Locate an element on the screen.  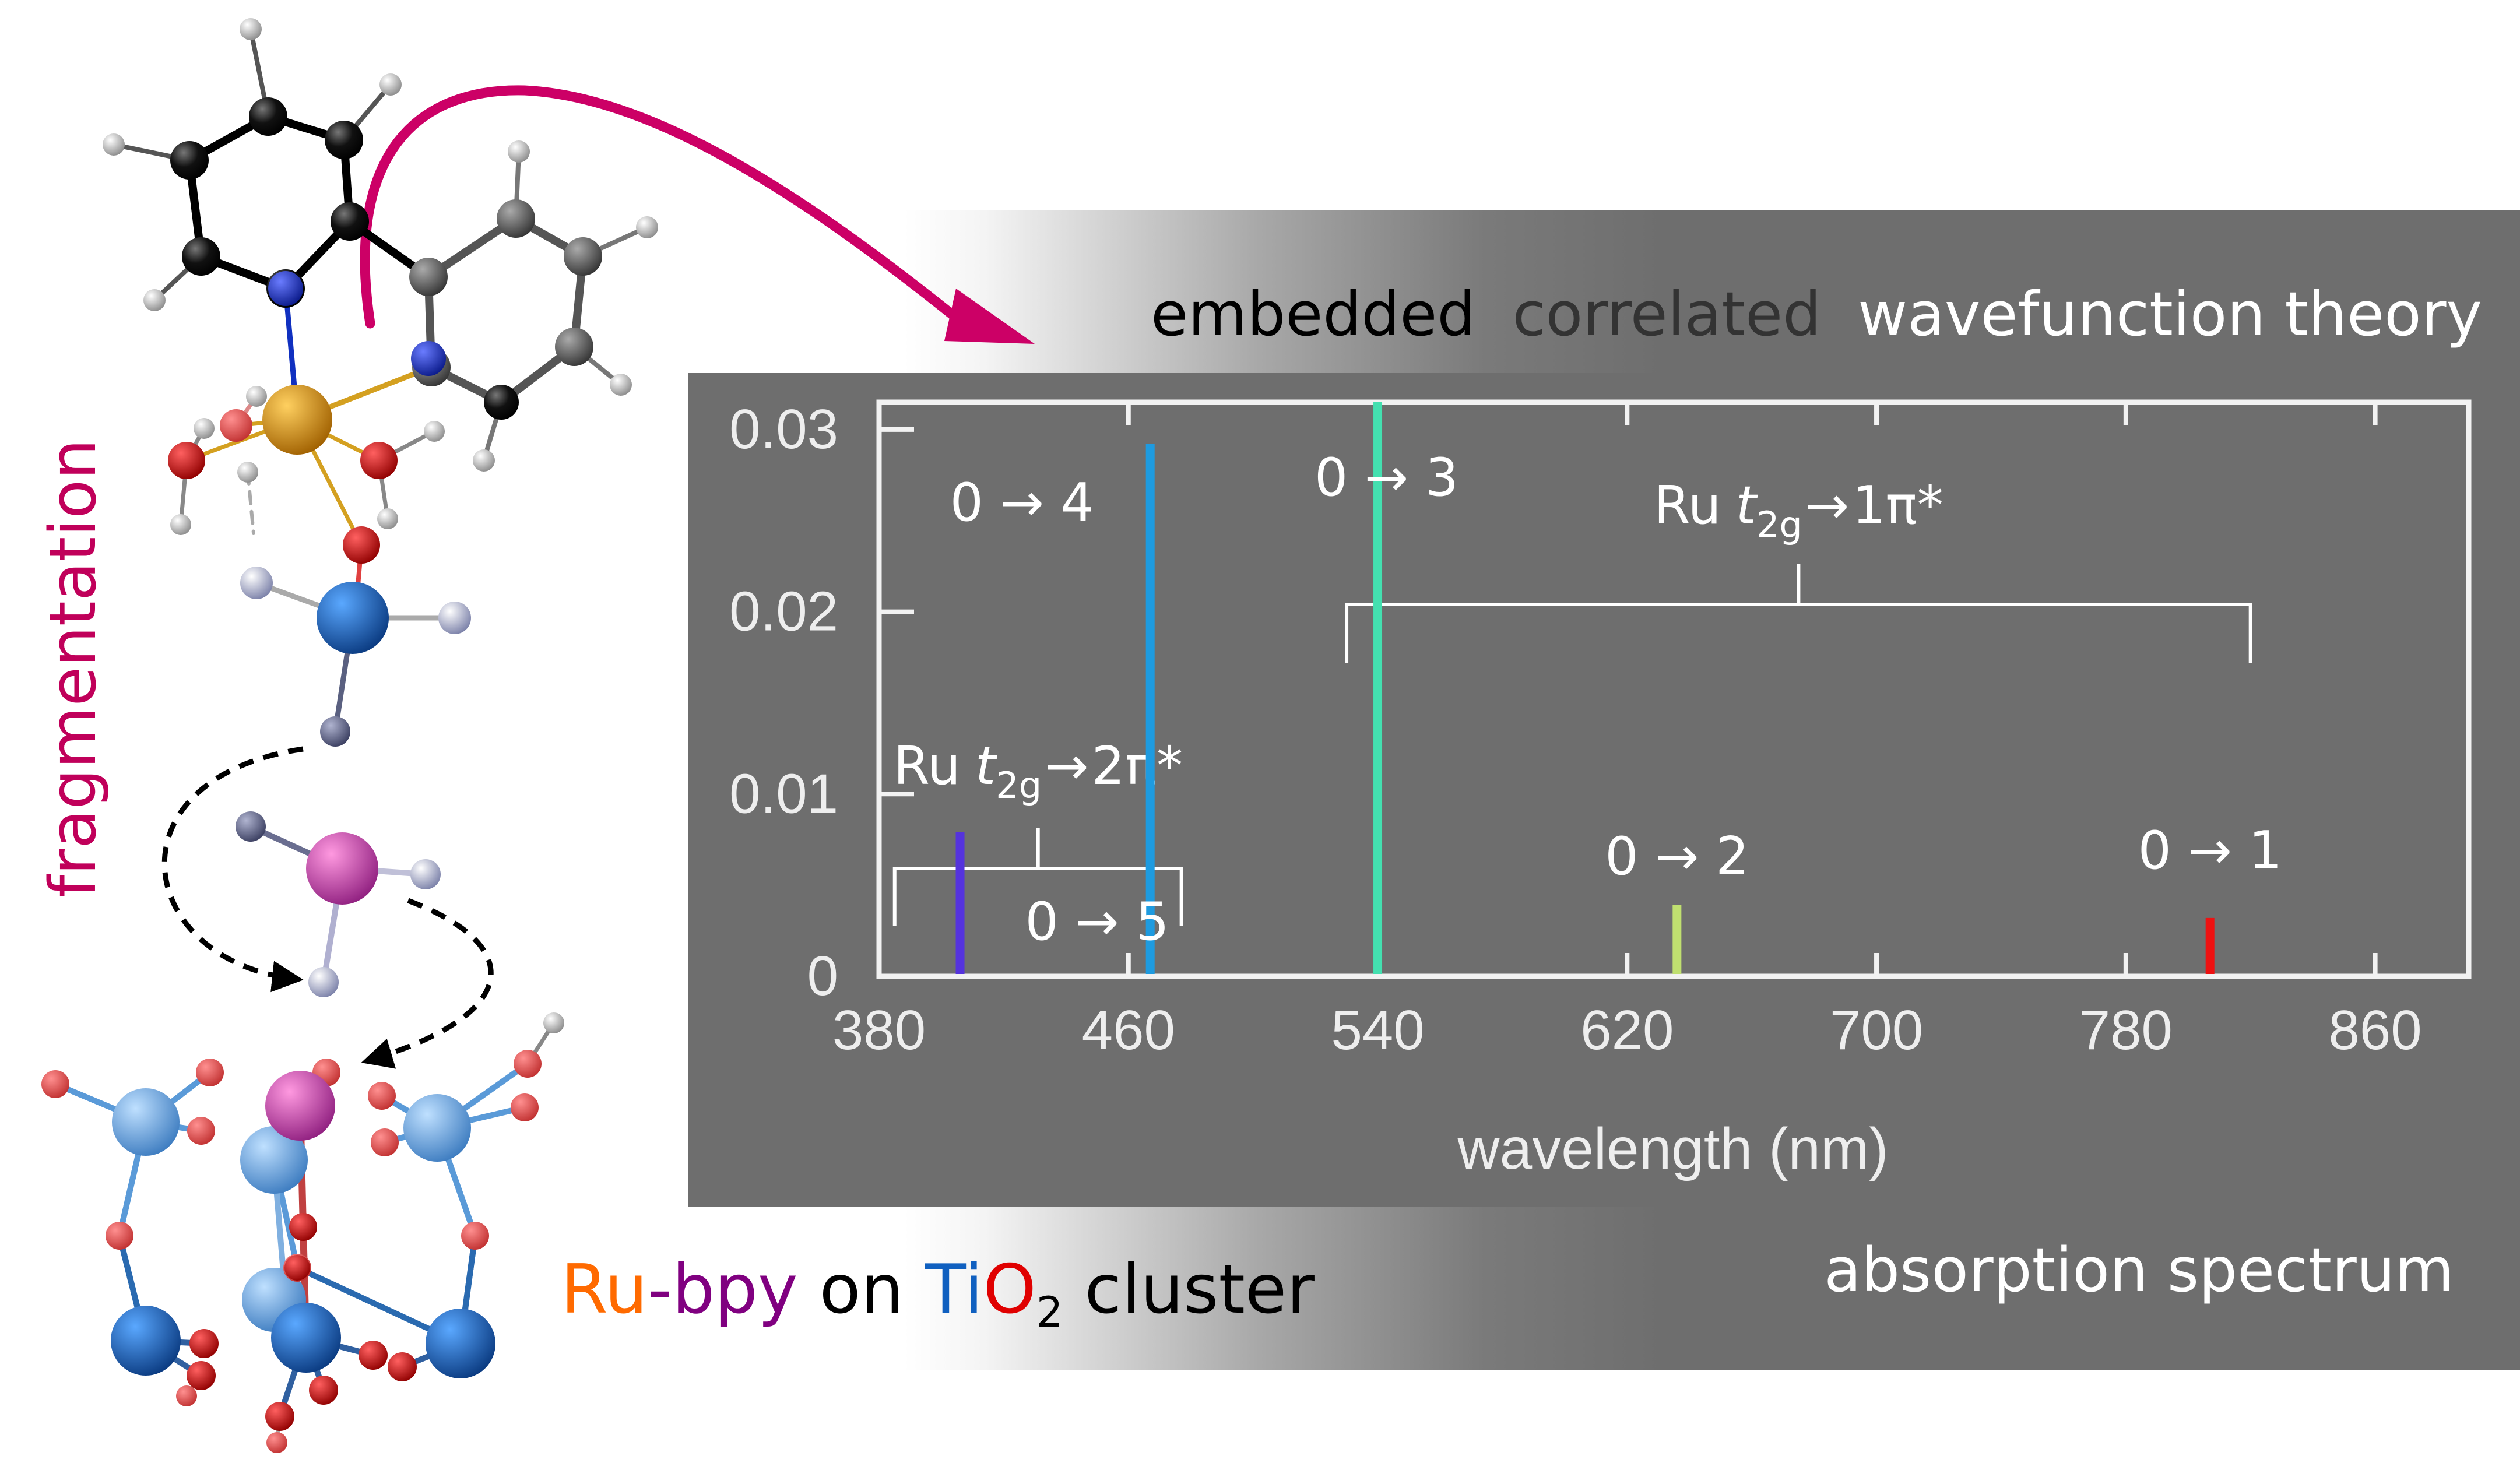
group-label: Ru t2g→2π* is located at coordinates (1038, 771).